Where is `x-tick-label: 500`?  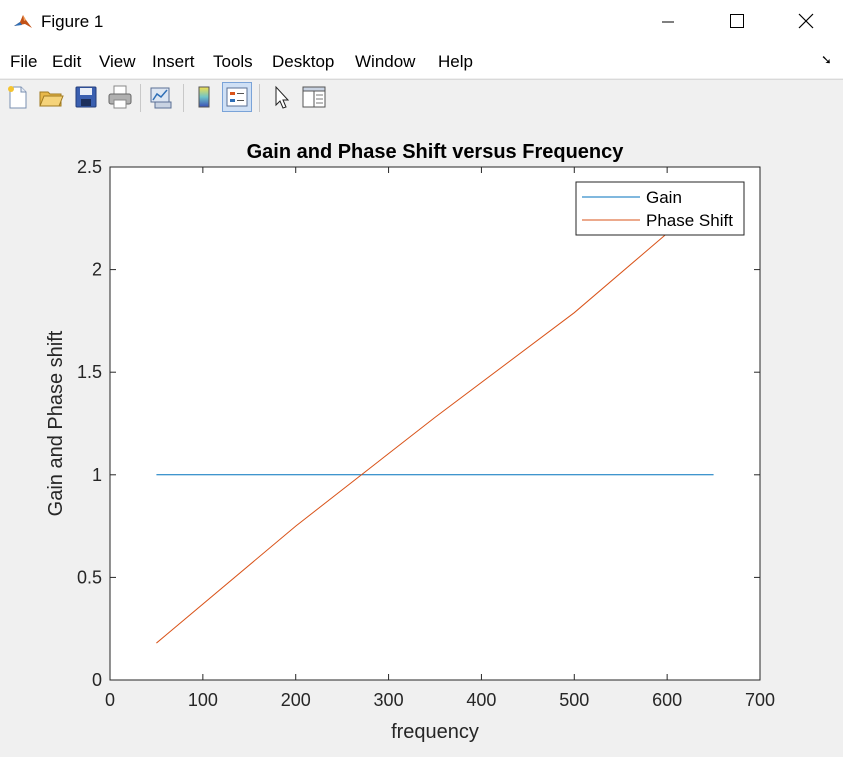 x-tick-label: 500 is located at coordinates (574, 700).